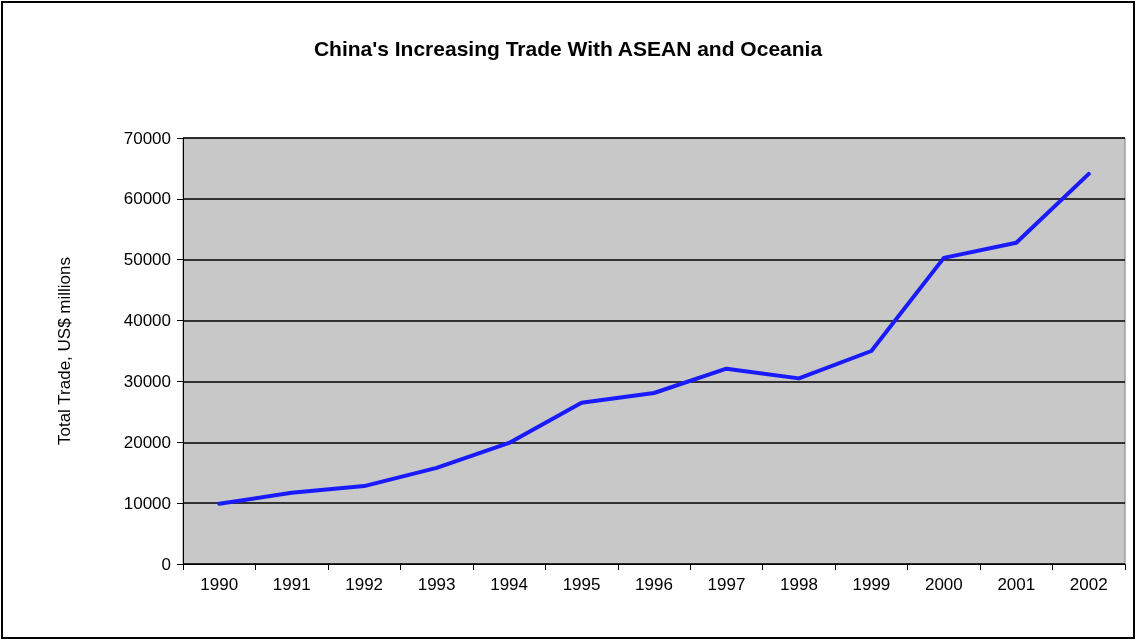 The image size is (1136, 640). What do you see at coordinates (147, 442) in the screenshot?
I see `y-tick-label: 20000` at bounding box center [147, 442].